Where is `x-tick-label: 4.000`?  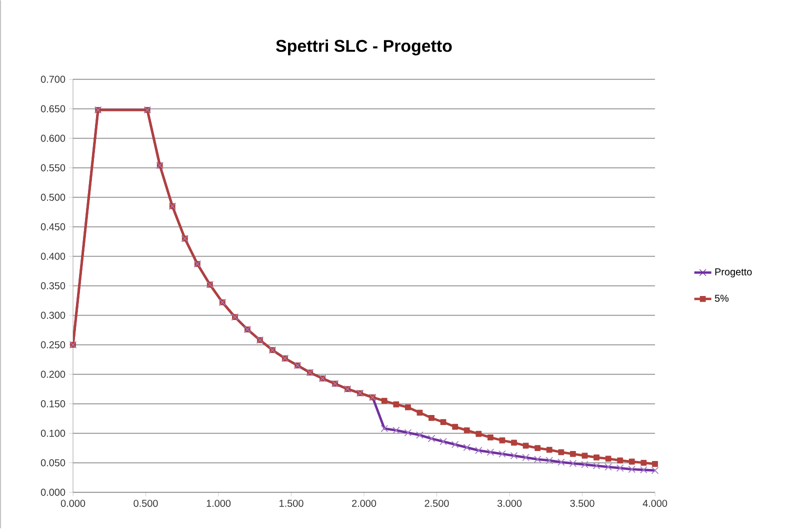
x-tick-label: 4.000 is located at coordinates (655, 504).